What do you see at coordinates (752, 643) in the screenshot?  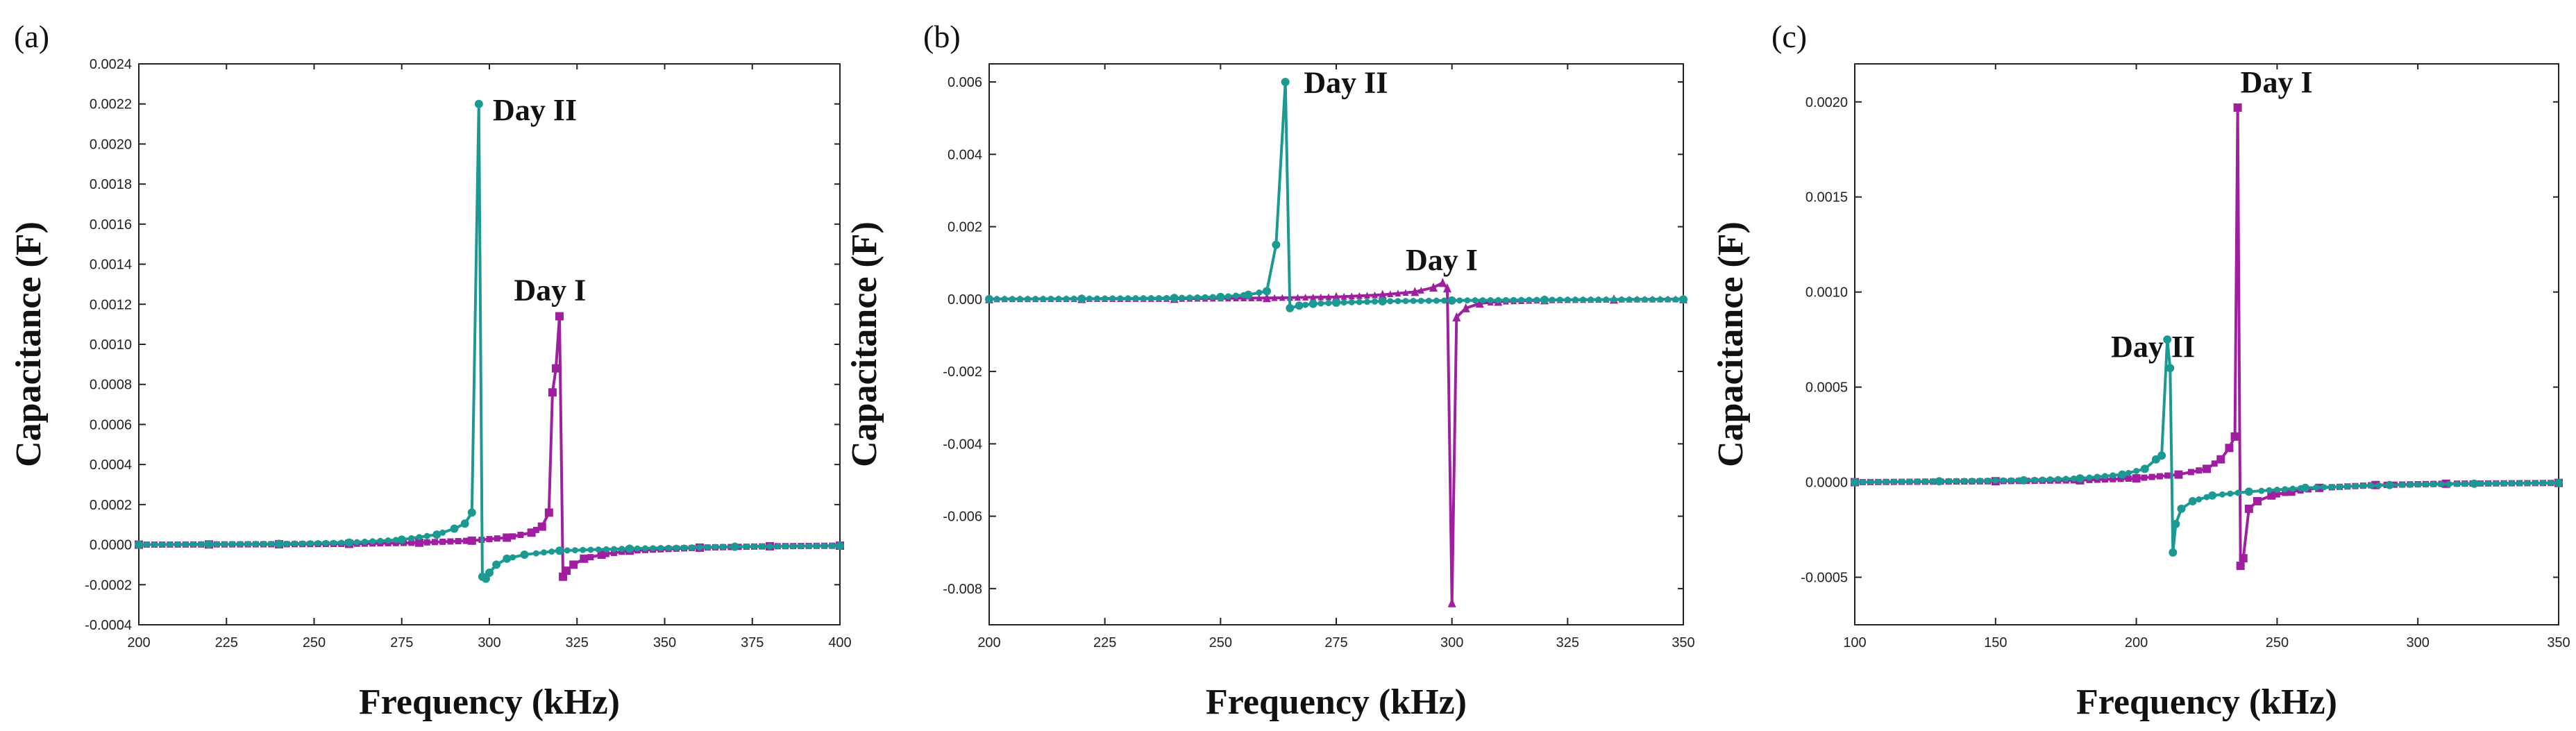 I see `x-tick-label: 375` at bounding box center [752, 643].